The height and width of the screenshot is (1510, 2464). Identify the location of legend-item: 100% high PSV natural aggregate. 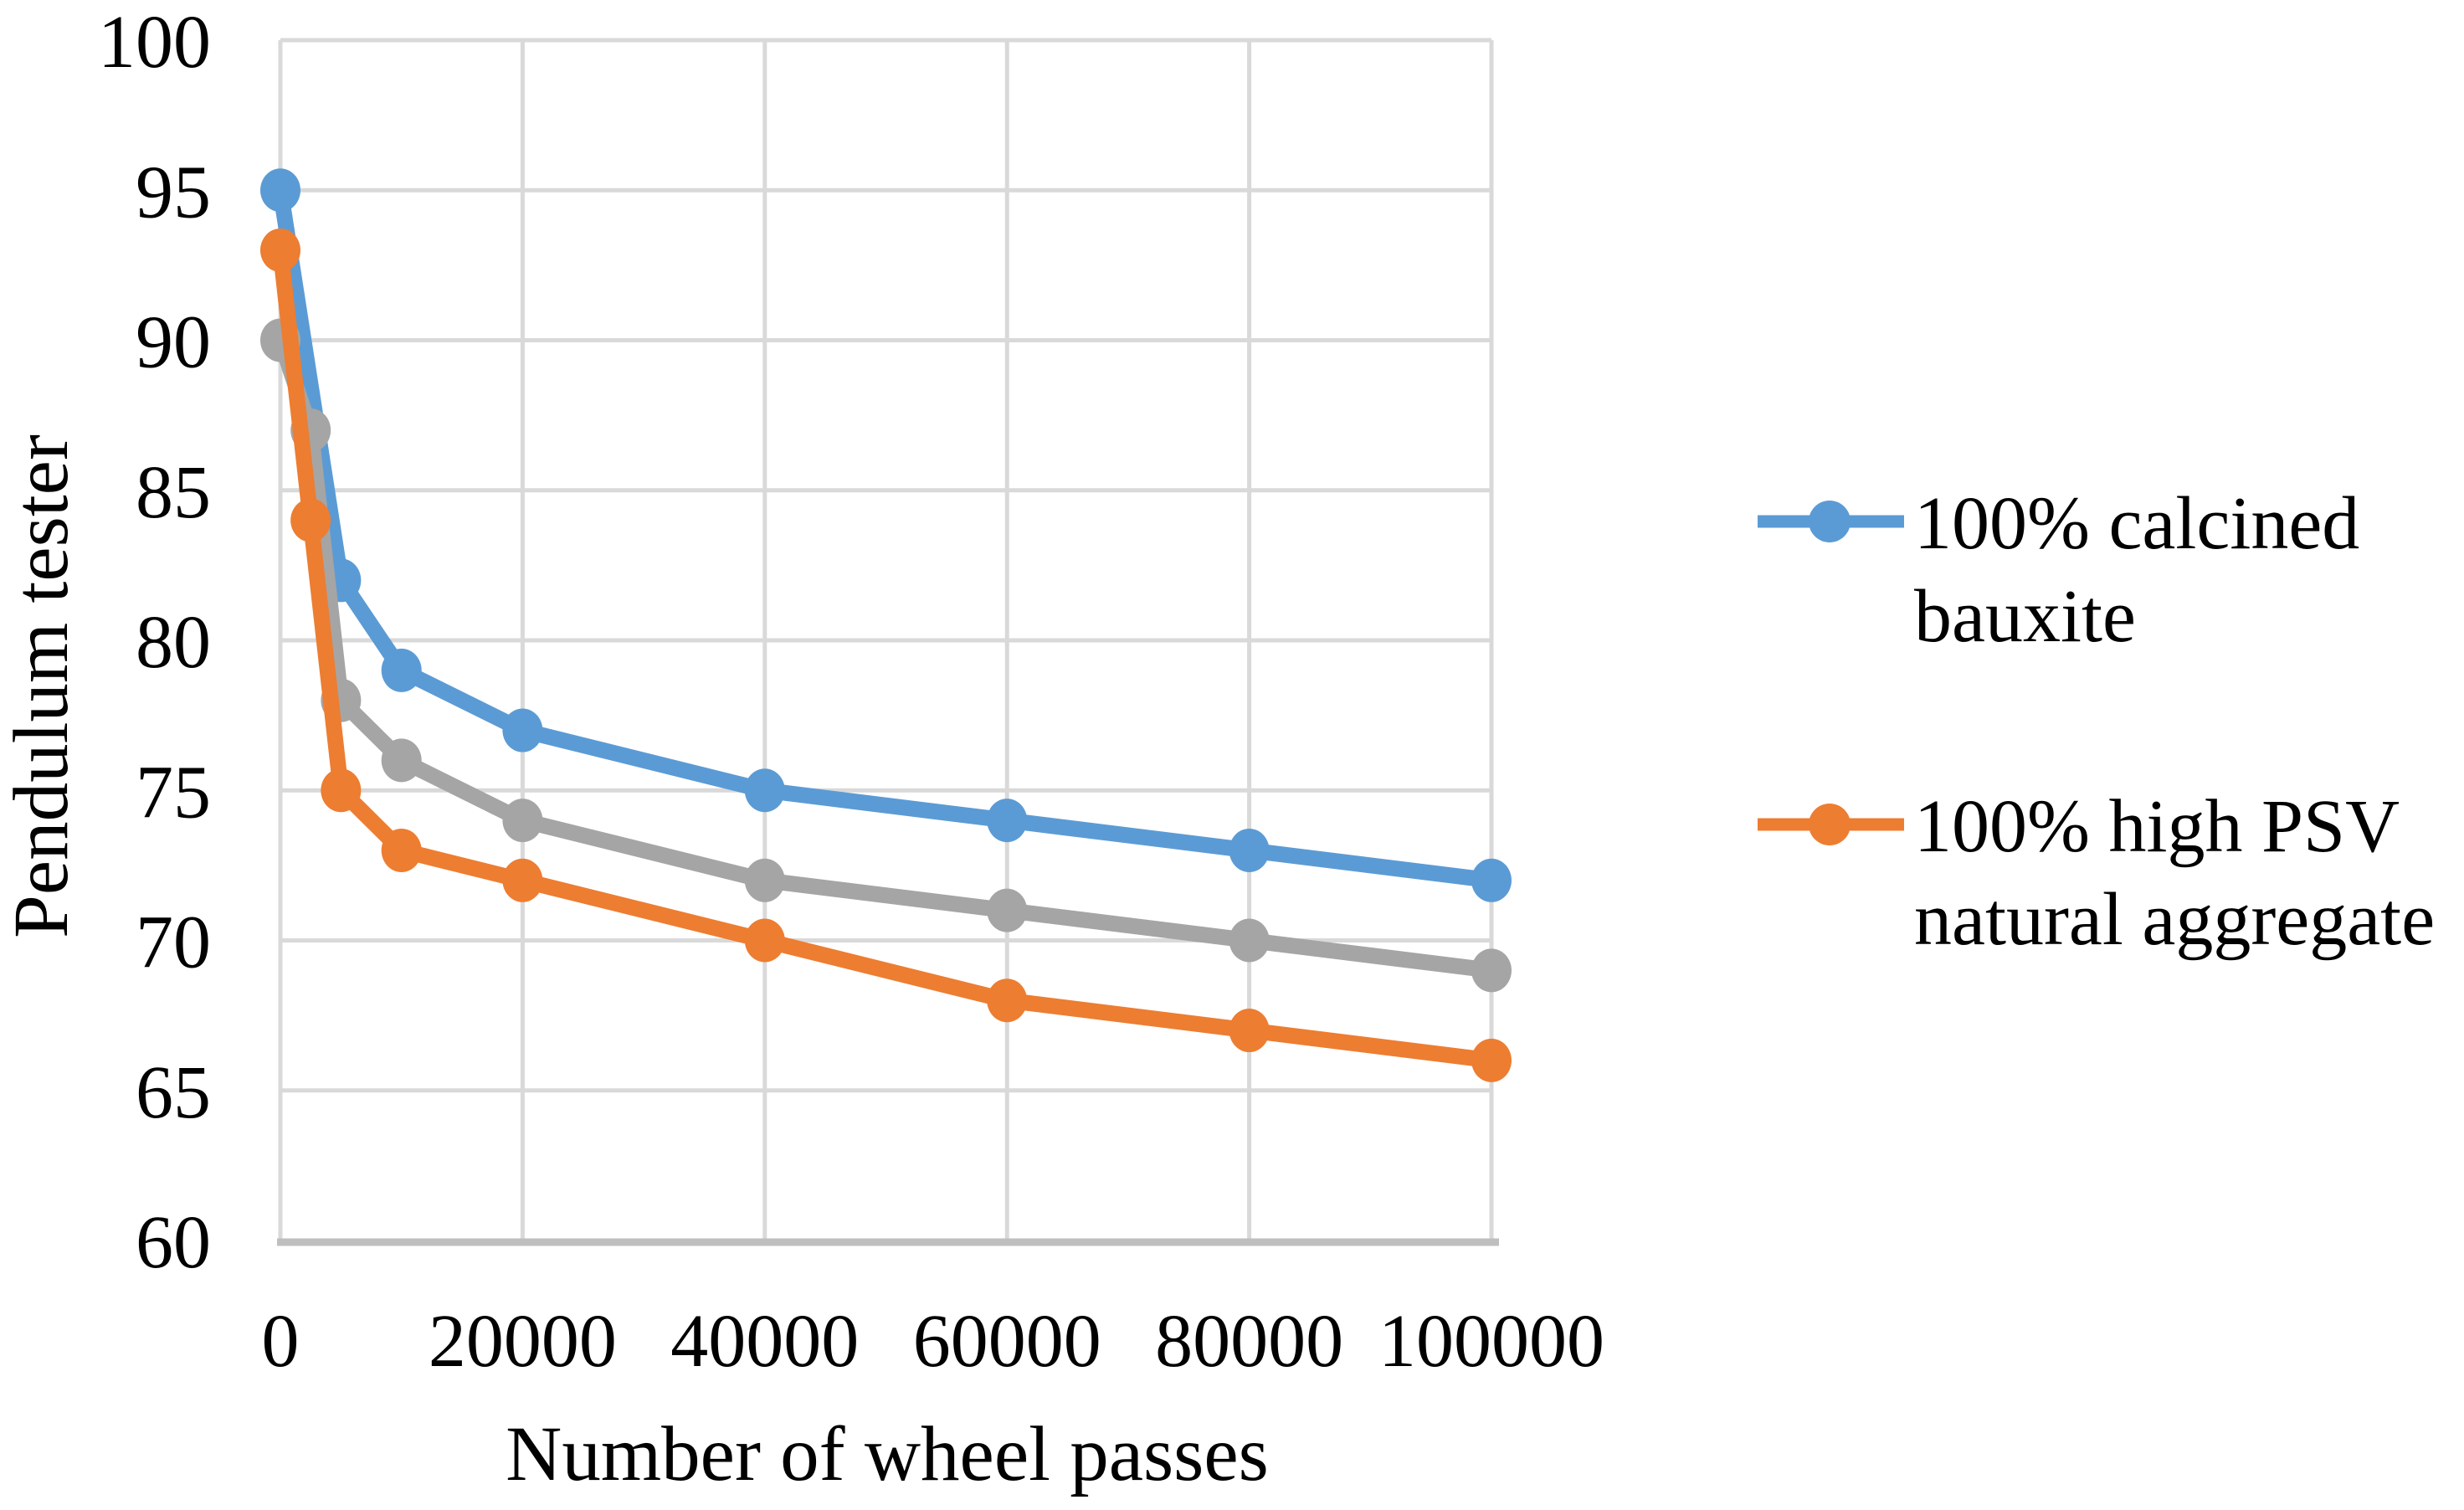
(2096, 873).